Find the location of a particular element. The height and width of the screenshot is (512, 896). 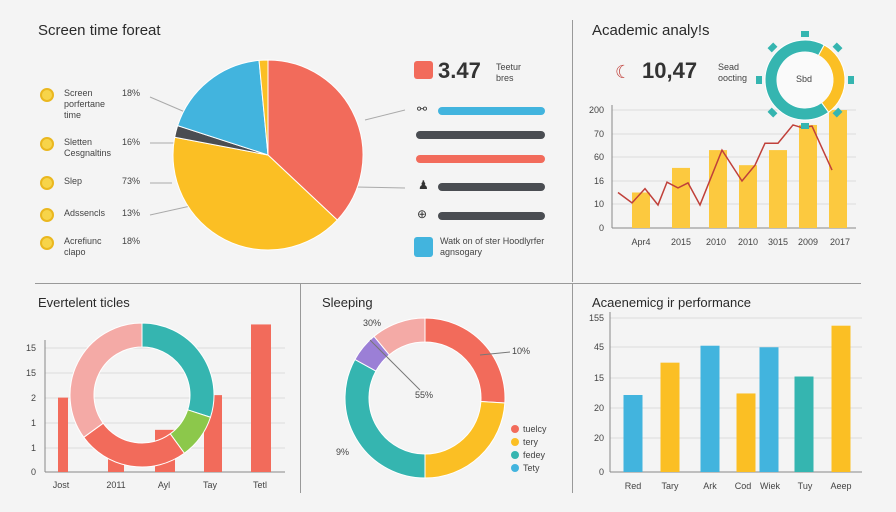

legend-label: Sletten Cesgnaltins is located at coordinates (88, 147).